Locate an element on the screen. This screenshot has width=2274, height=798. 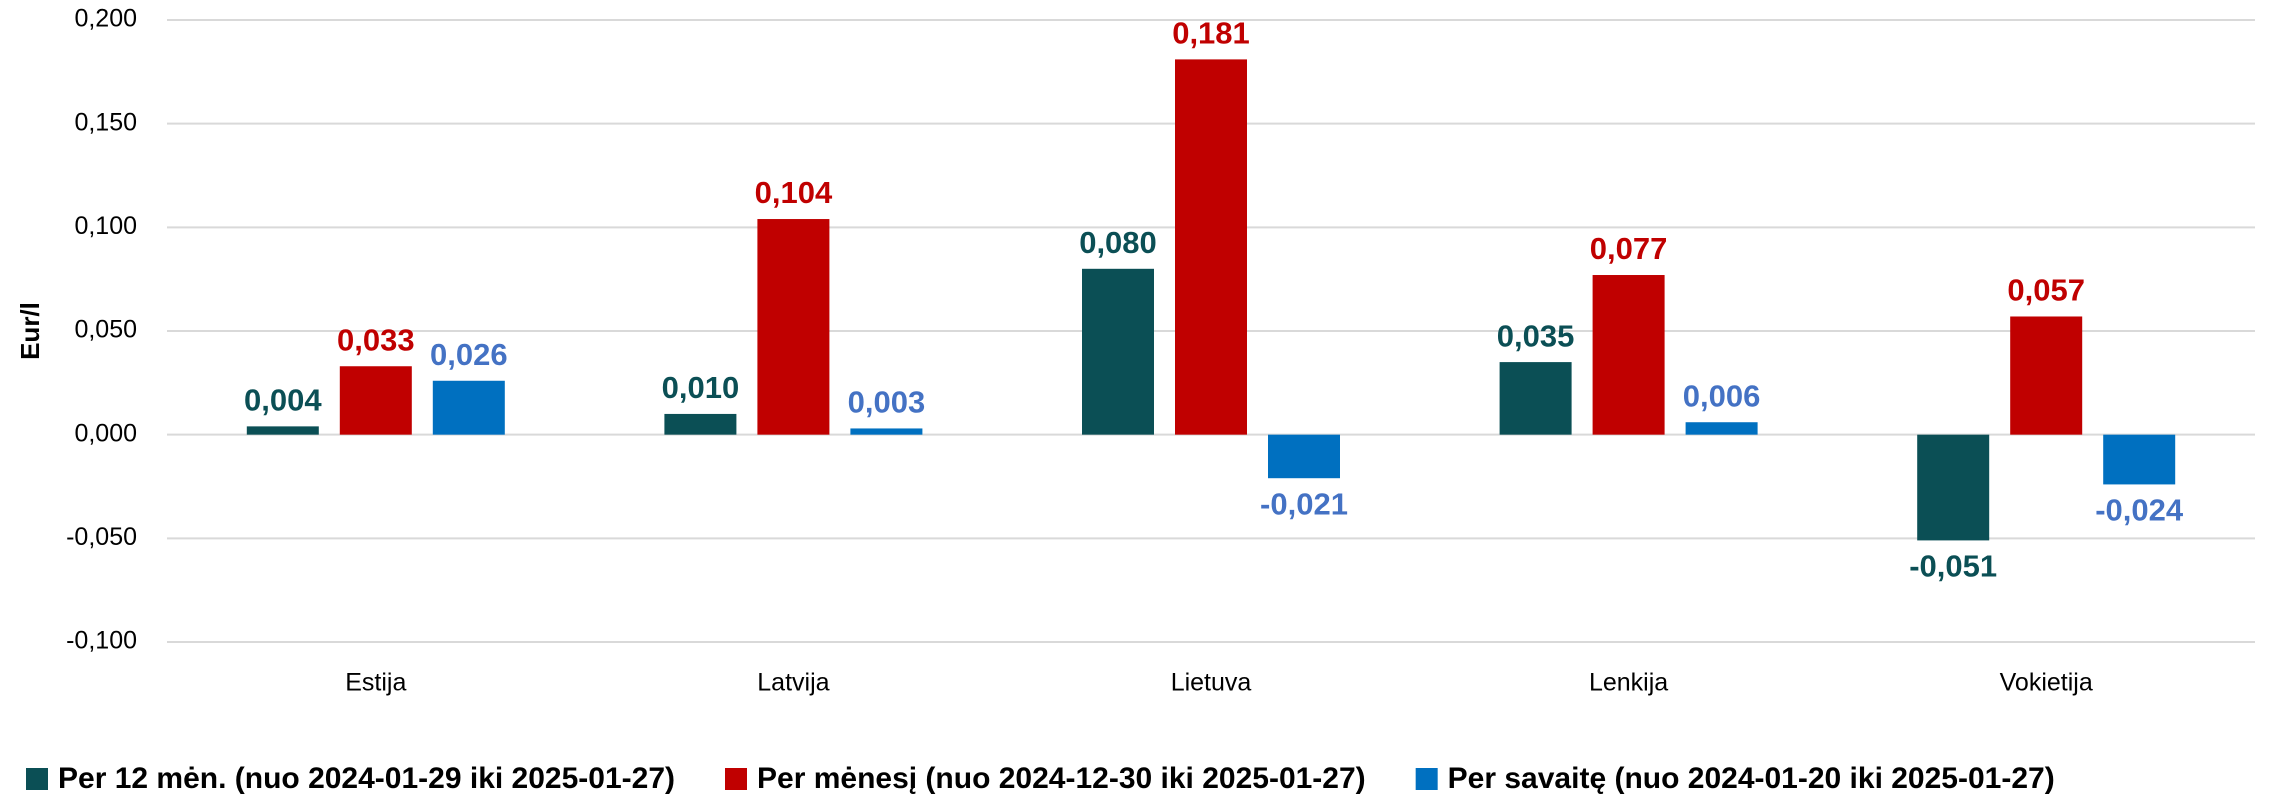
y-tick-label: -0,050 is located at coordinates (101, 537).